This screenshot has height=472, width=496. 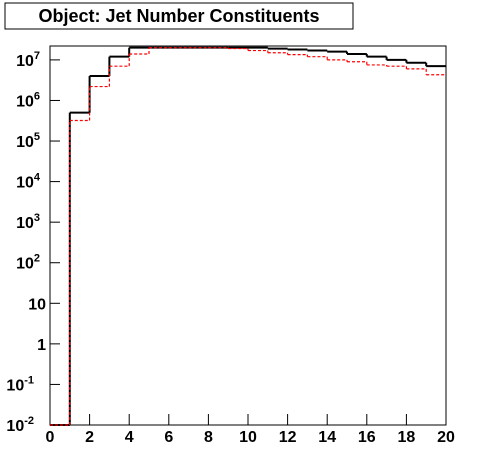 I want to click on y-tick-exponent: -2, so click(x=29, y=421).